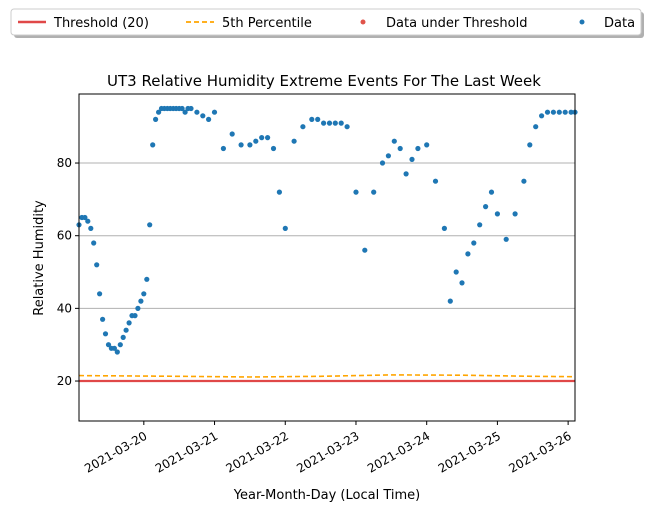 Image resolution: width=653 pixels, height=512 pixels. What do you see at coordinates (257, 452) in the screenshot?
I see `x-tick-label: 2021-03-22` at bounding box center [257, 452].